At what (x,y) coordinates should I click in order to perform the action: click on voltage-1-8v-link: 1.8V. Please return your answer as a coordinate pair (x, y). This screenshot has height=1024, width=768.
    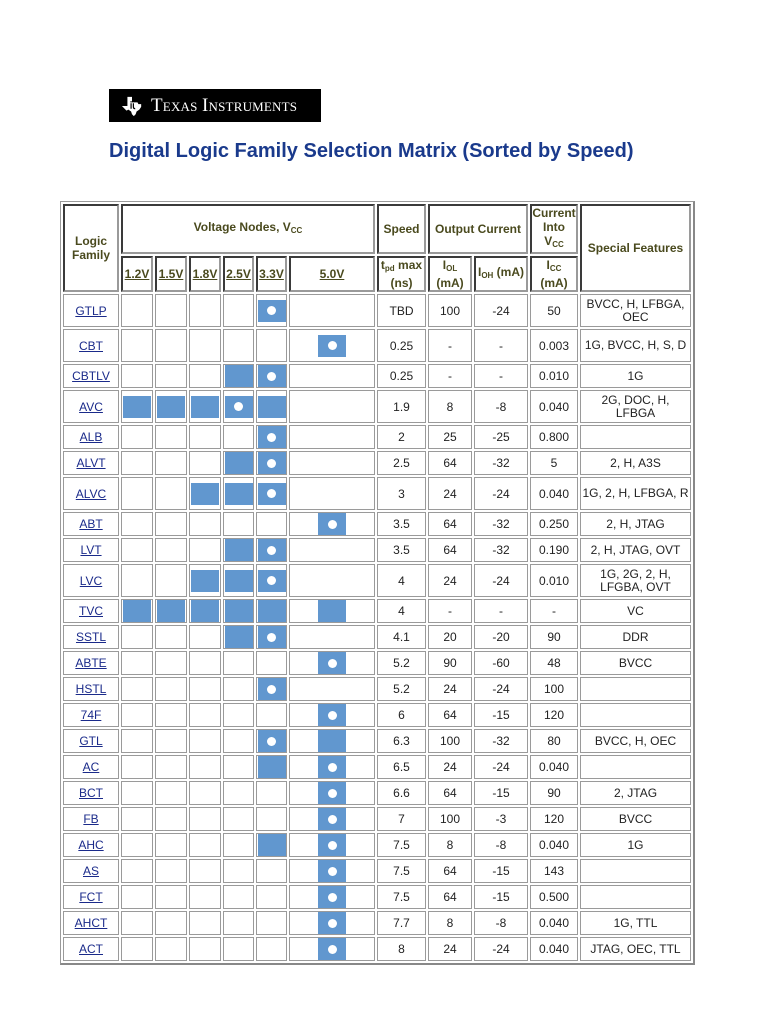
    Looking at the image, I should click on (205, 274).